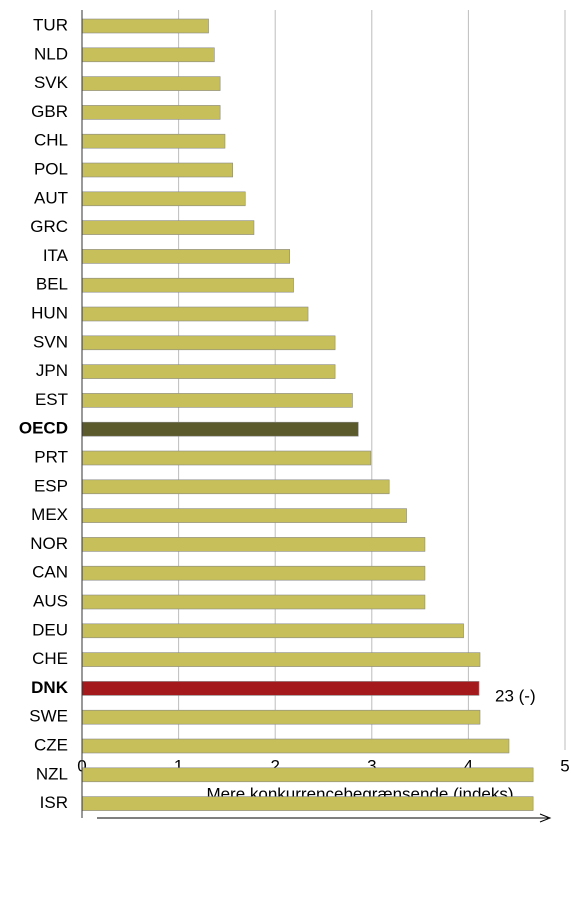  I want to click on y-tick-label: TUR, so click(50, 24).